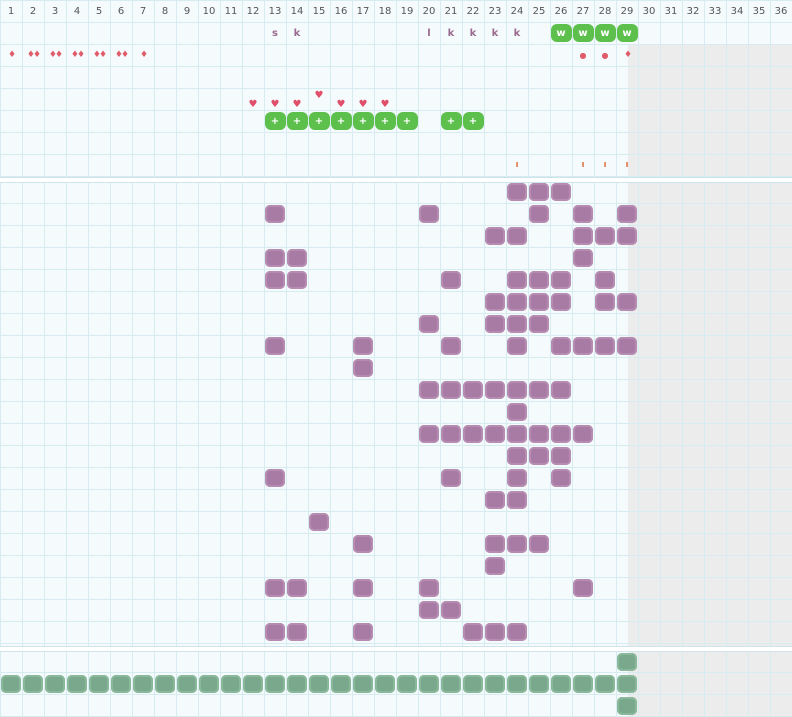 The width and height of the screenshot is (792, 717). Describe the element at coordinates (671, 11) in the screenshot. I see `column-header: 31` at that location.